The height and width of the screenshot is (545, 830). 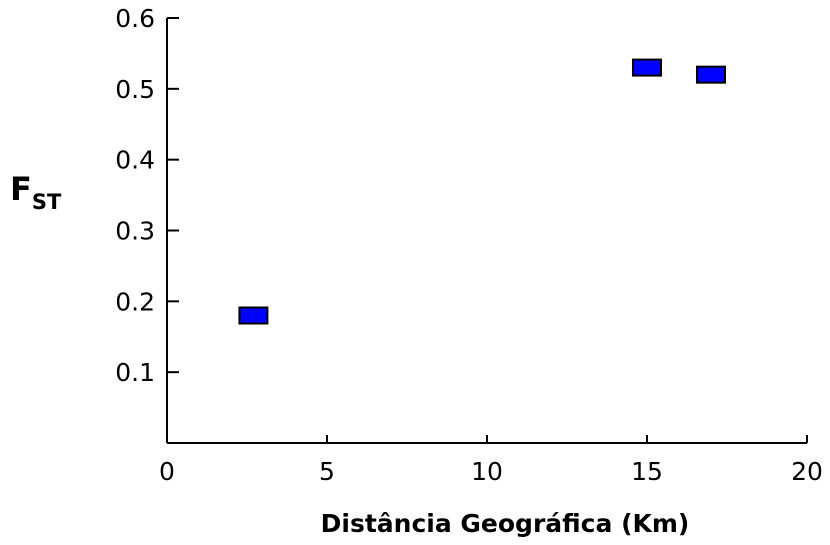 I want to click on x-tick-label: 10, so click(x=487, y=471).